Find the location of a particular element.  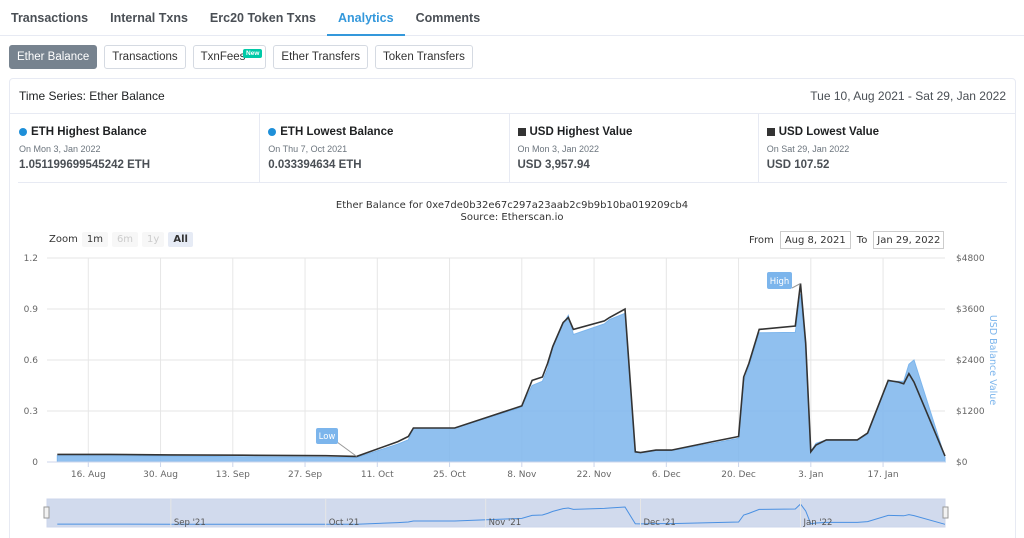

ether-transfers-button: Ether Transfers is located at coordinates (321, 57).